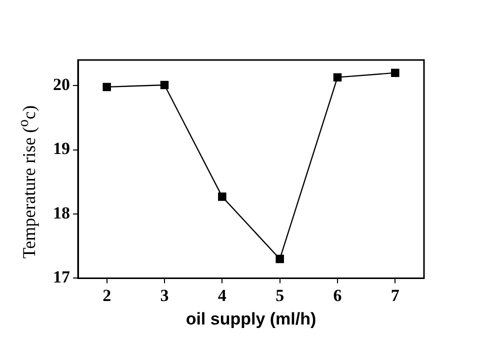 This screenshot has width=480, height=360. Describe the element at coordinates (61, 84) in the screenshot. I see `y-tick-label: 20` at that location.